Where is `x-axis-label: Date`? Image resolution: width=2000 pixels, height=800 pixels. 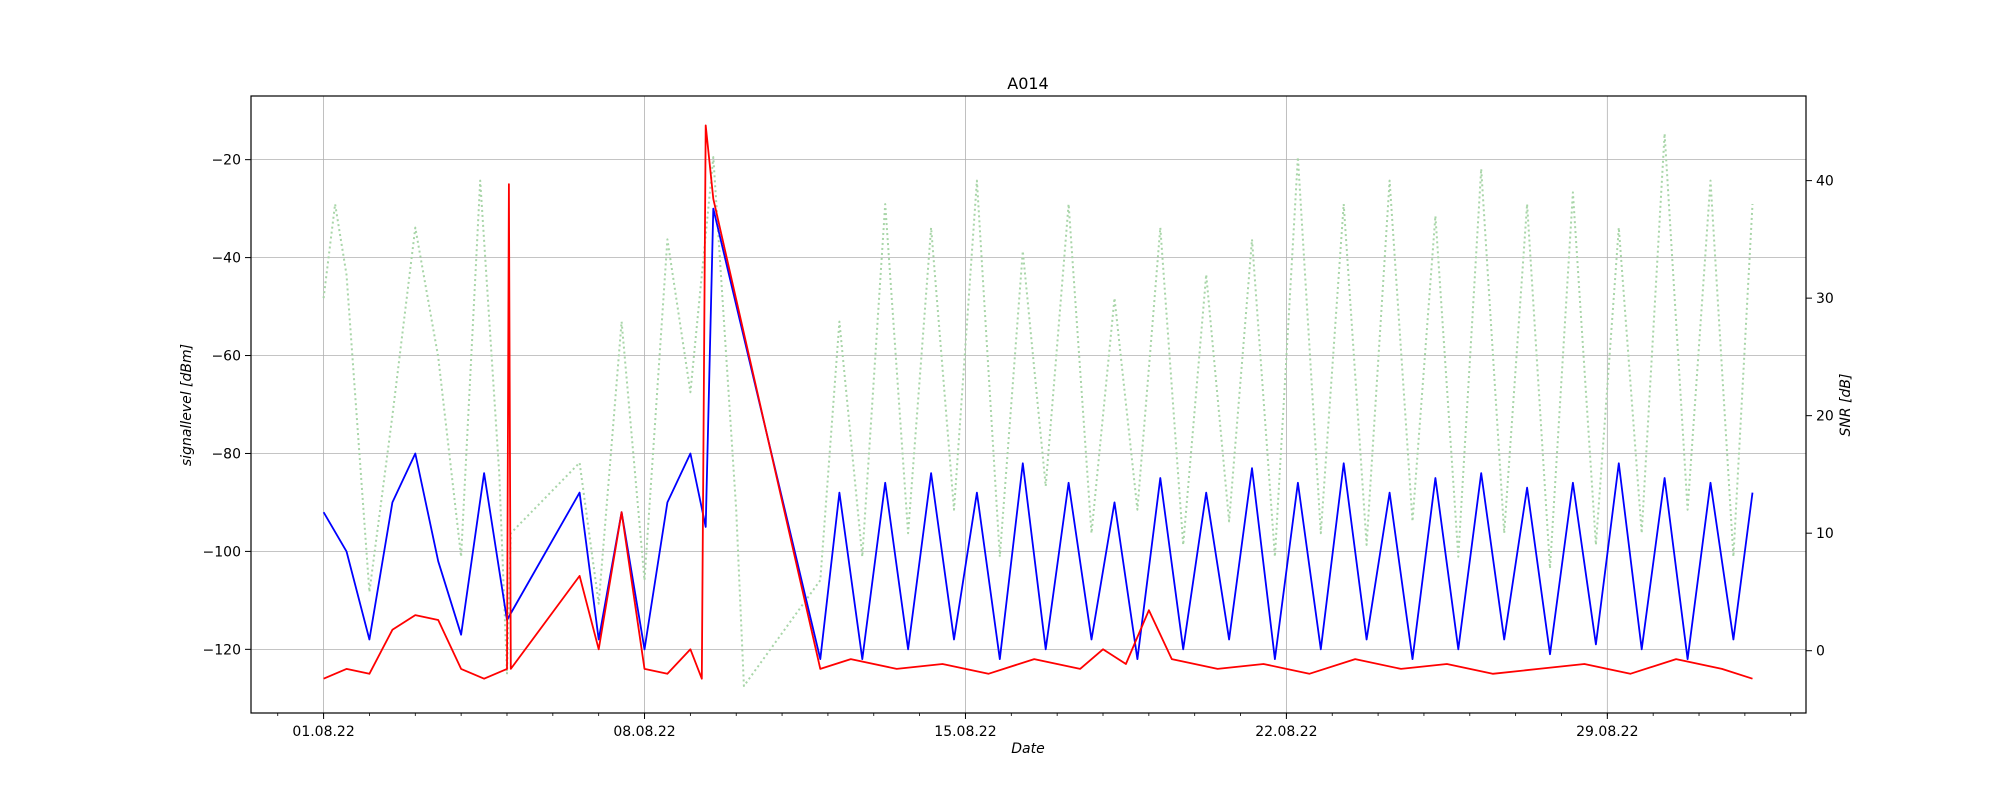
x-axis-label: Date is located at coordinates (1027, 749).